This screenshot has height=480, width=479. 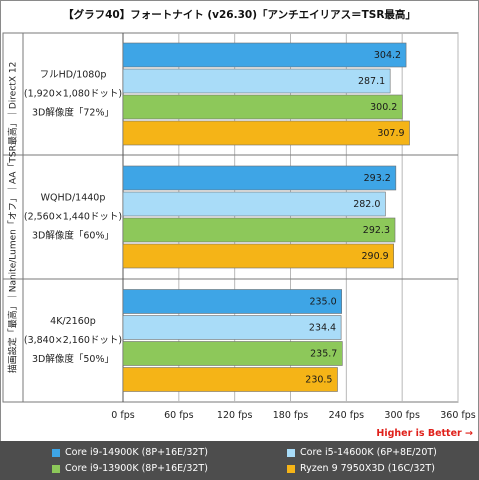 I want to click on x-tick-label: 360 fps, so click(x=458, y=415).